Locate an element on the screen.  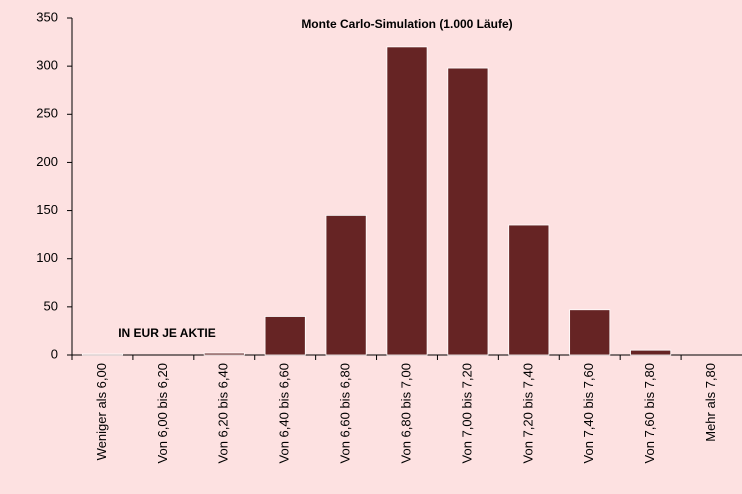
x-tick-label: Von 6,80 bis 7,00 is located at coordinates (405, 413).